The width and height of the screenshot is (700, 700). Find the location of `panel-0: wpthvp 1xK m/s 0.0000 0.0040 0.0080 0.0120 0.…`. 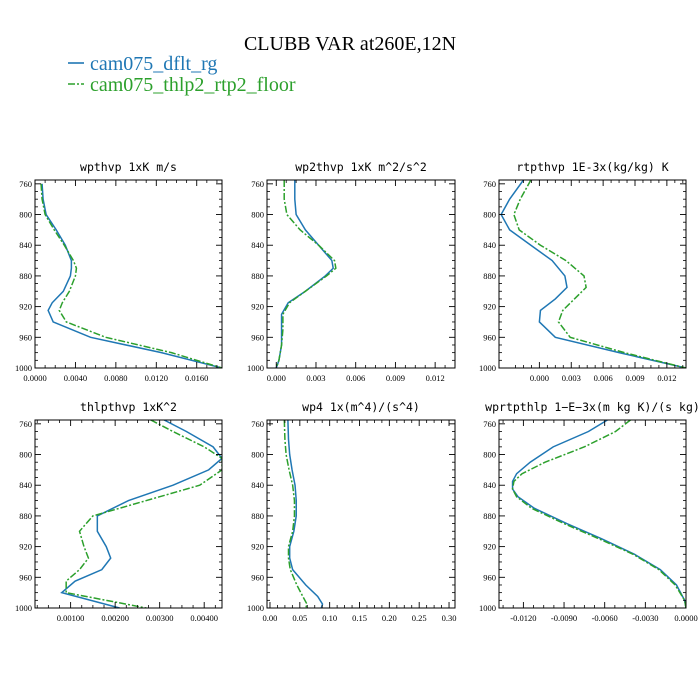

panel-0: wpthvp 1xK m/s 0.0000 0.0040 0.0080 0.0120 0.… is located at coordinates (119, 271).